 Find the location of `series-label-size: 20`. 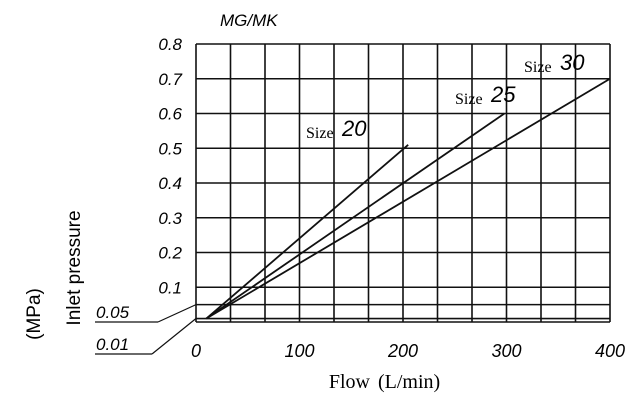

series-label-size: 20 is located at coordinates (354, 128).